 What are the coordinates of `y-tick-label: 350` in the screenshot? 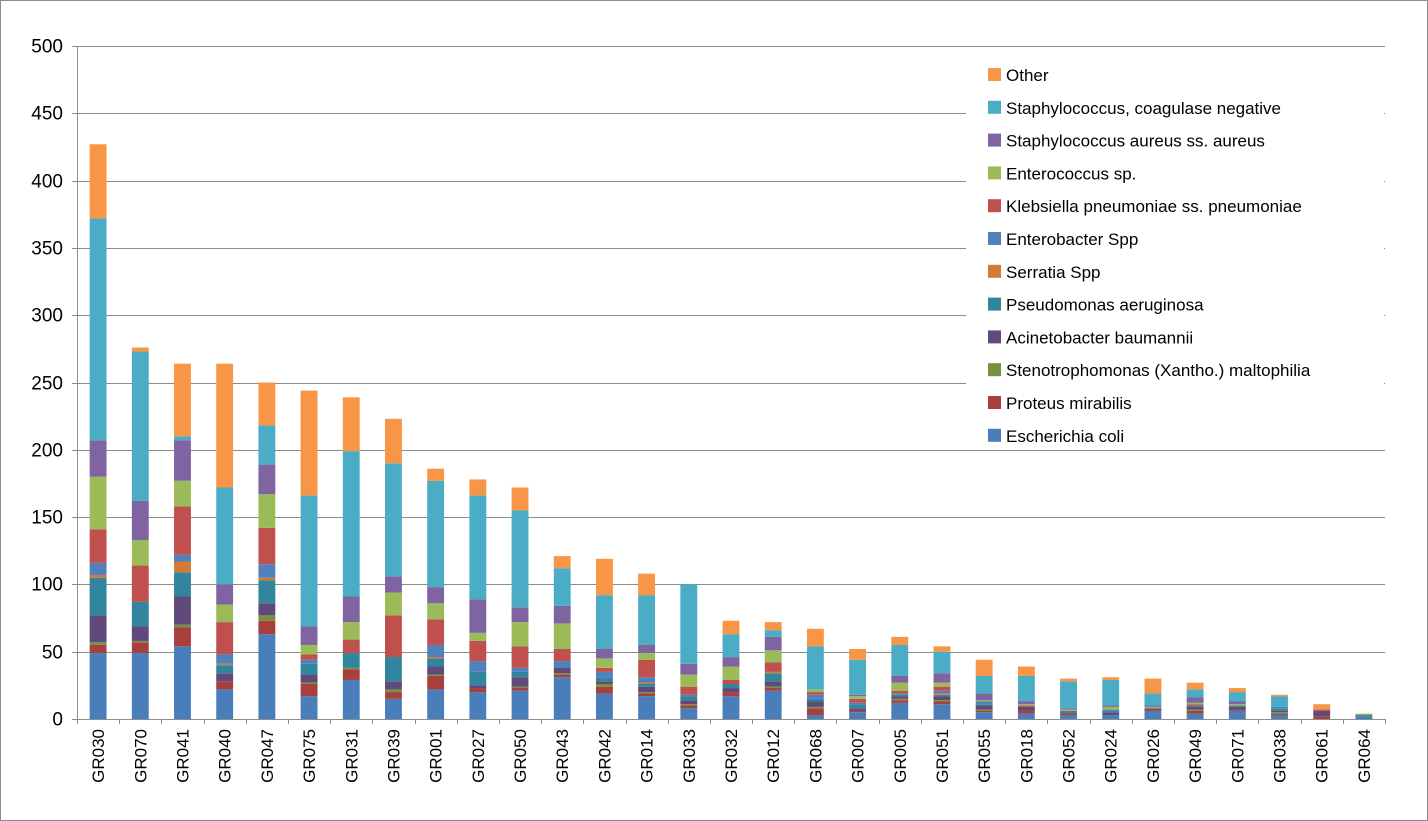 It's located at (47, 249).